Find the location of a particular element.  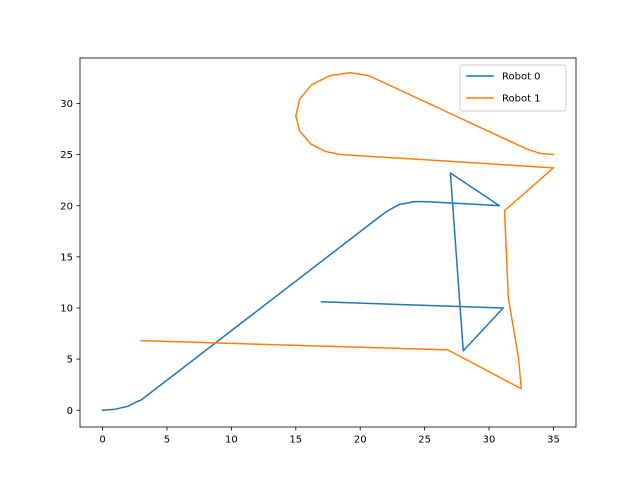

x-tick-label: 5 is located at coordinates (167, 440).